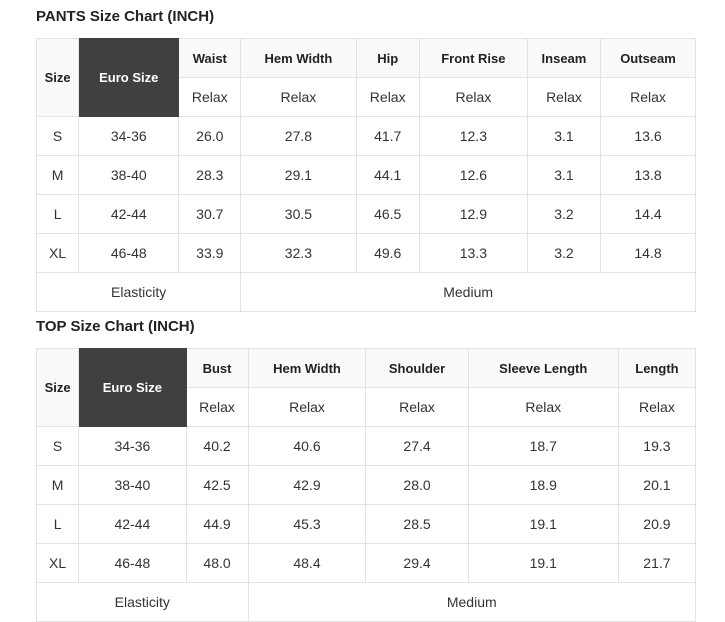 This screenshot has width=725, height=622. What do you see at coordinates (217, 485) in the screenshot?
I see `value-cell: 42.5` at bounding box center [217, 485].